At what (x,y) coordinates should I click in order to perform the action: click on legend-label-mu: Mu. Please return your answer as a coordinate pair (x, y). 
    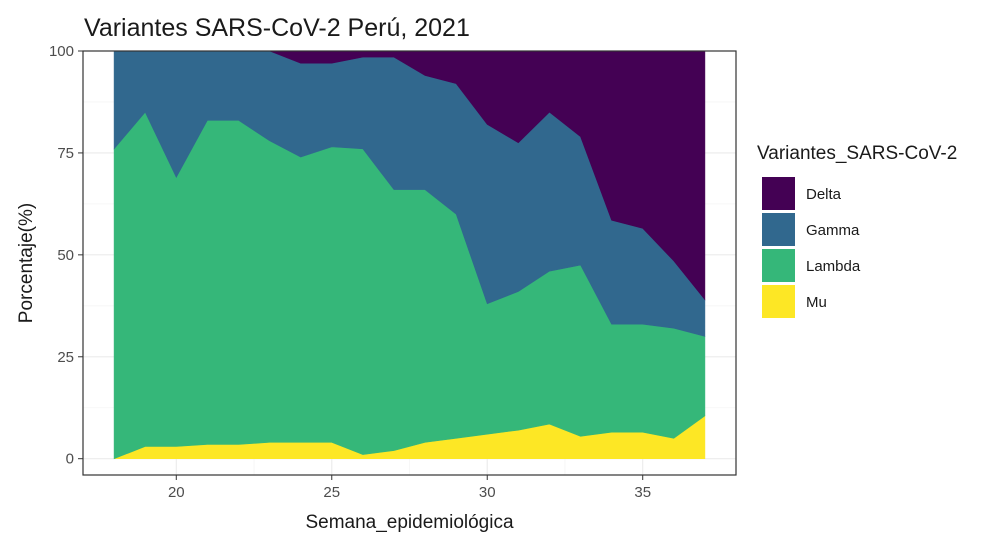
    Looking at the image, I should click on (816, 302).